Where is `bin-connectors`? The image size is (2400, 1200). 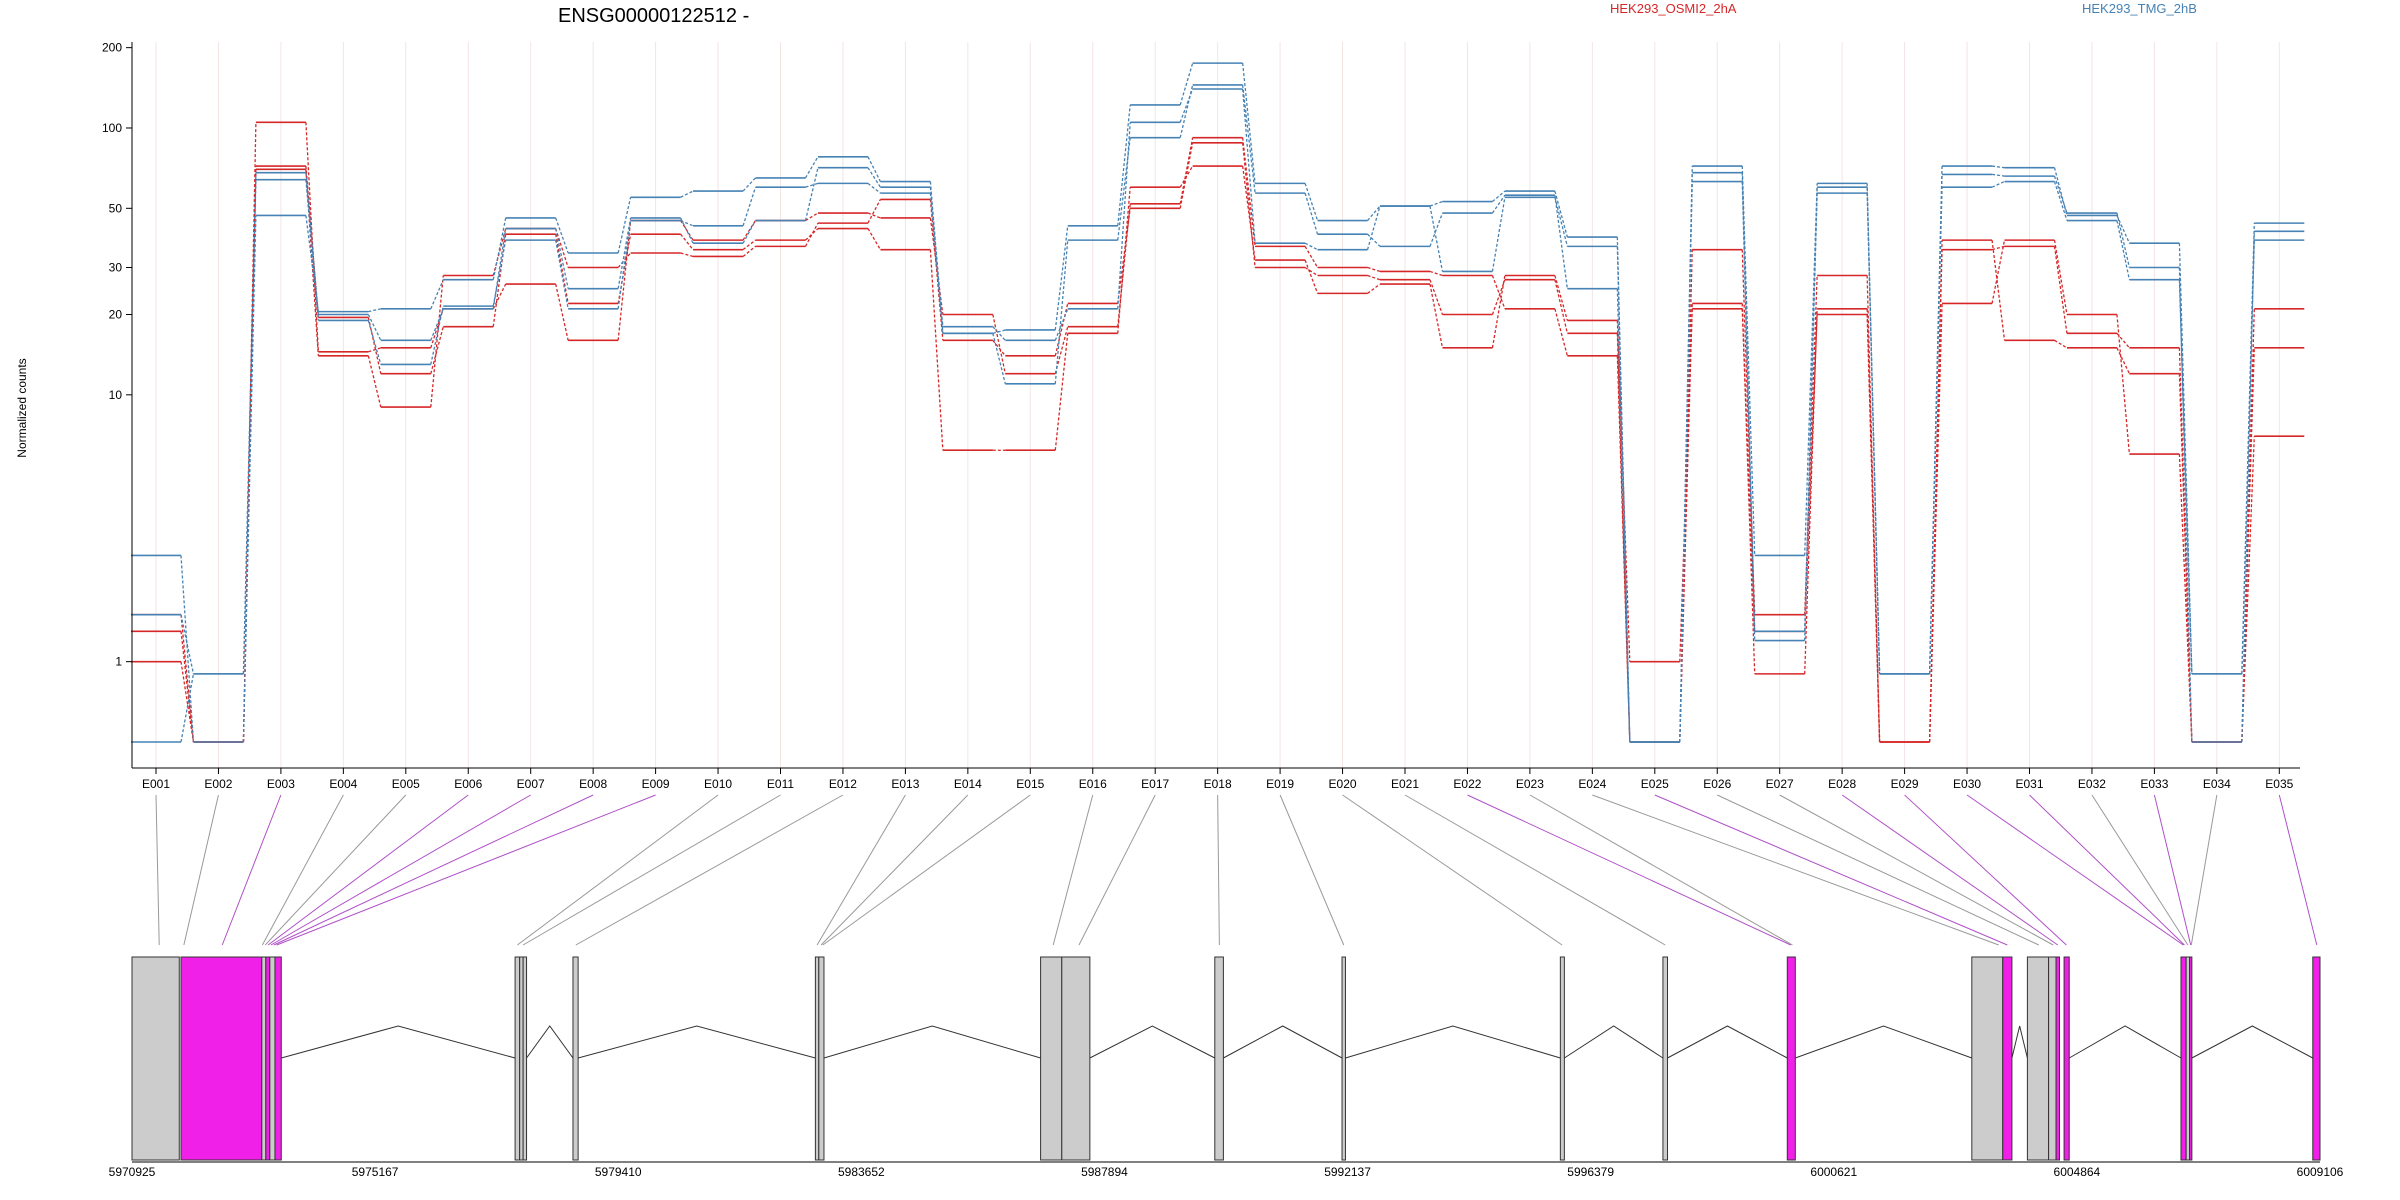 bin-connectors is located at coordinates (1236, 870).